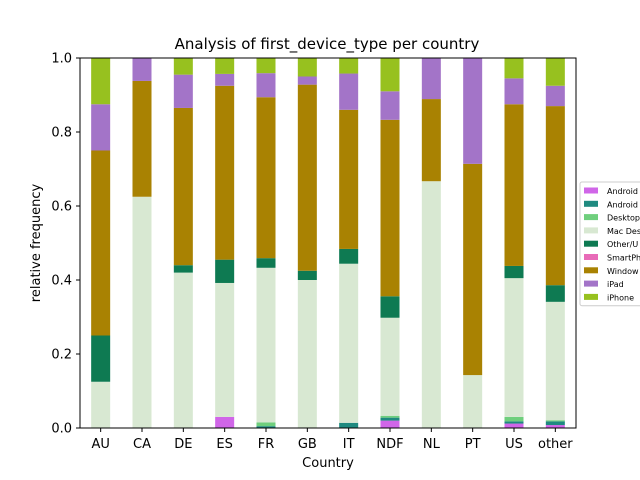 The image size is (640, 480). What do you see at coordinates (332, 440) in the screenshot?
I see `x-axis: AU CA DE ES FR GB IT NDF NL PT US other` at bounding box center [332, 440].